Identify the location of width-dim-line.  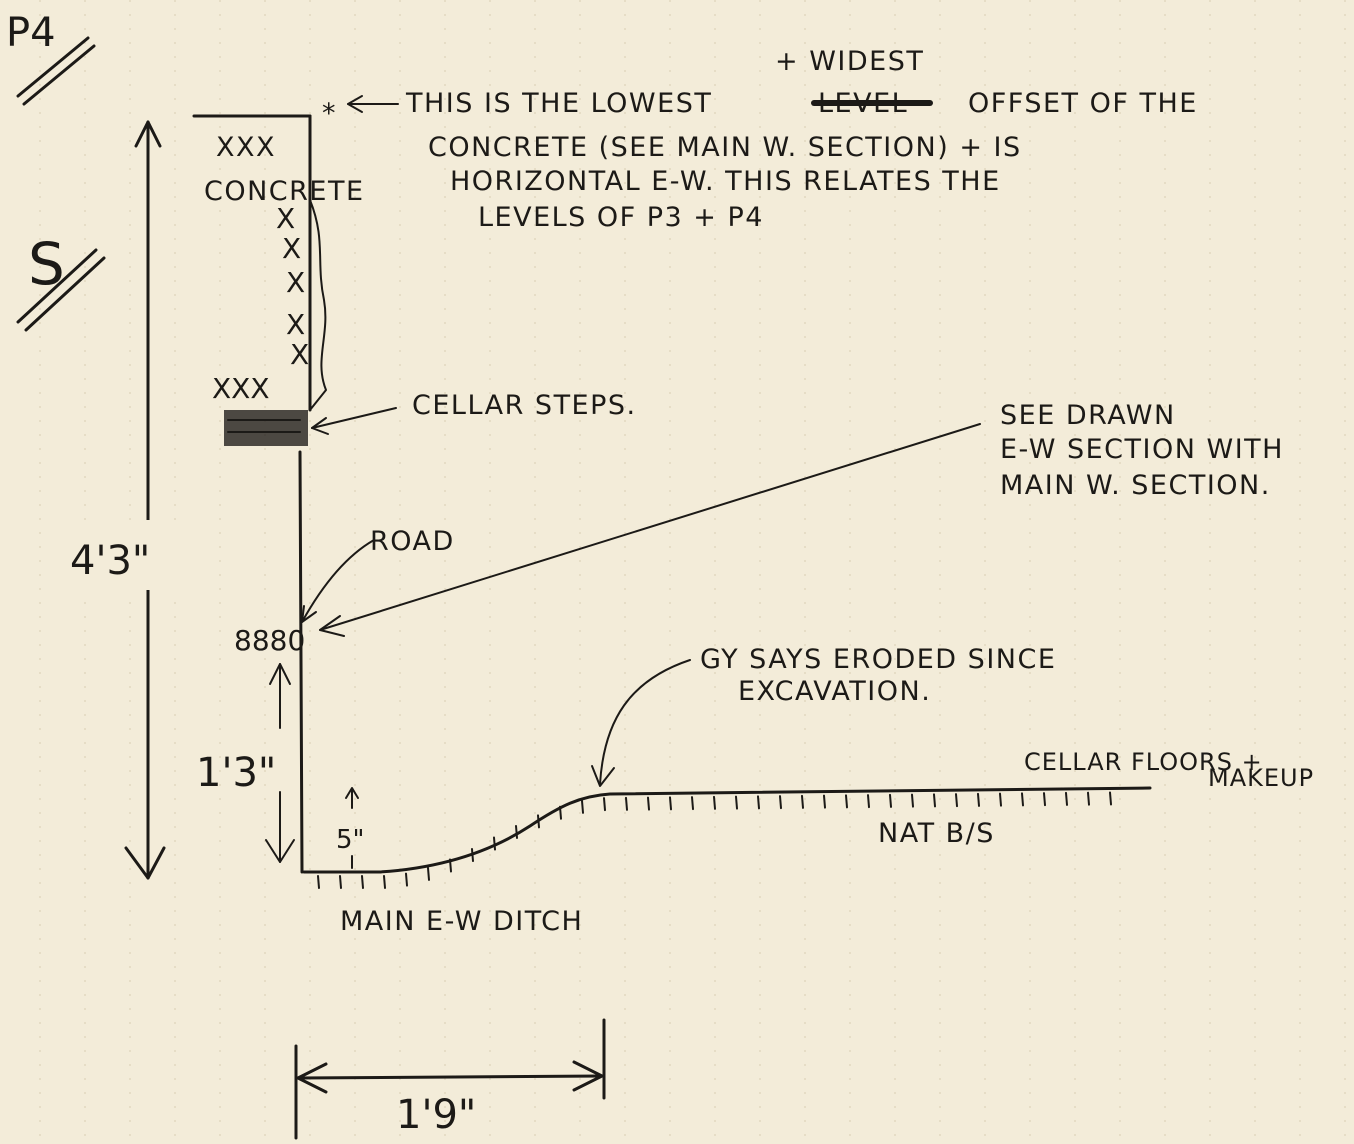
(450, 1077).